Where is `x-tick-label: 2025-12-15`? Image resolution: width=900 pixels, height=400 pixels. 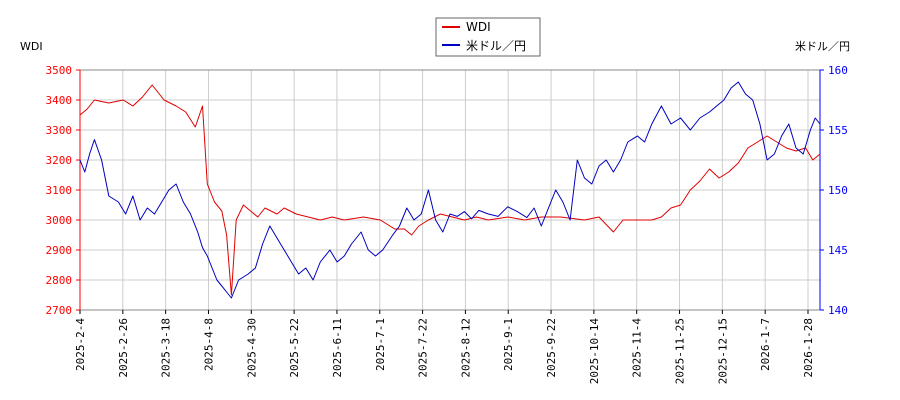
x-tick-label: 2025-12-15 is located at coordinates (722, 351).